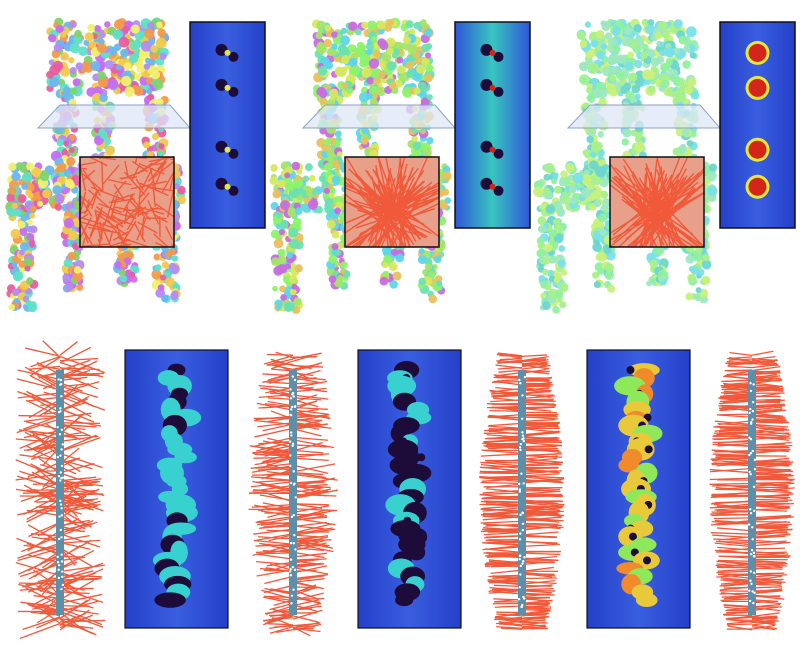  I want to click on heatmap-hole, so click(498, 190).